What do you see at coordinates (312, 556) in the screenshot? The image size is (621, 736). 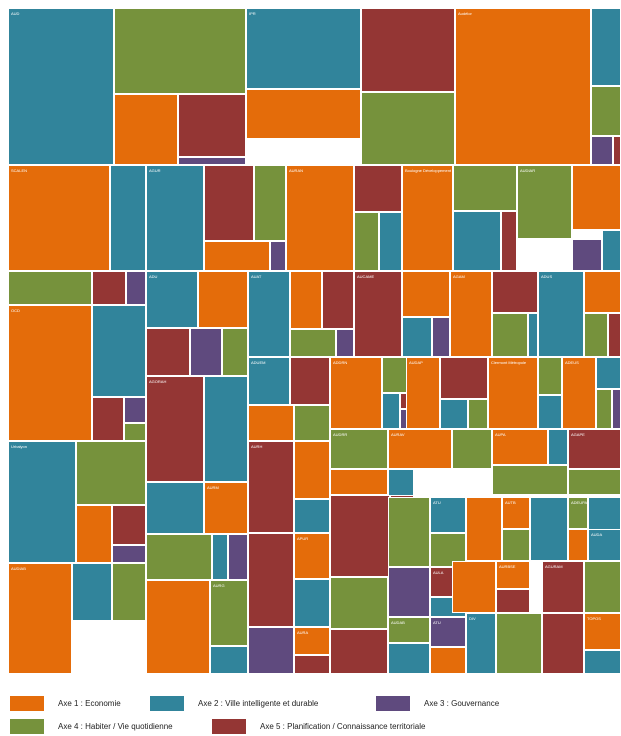 I see `treemap-cell: APUR` at bounding box center [312, 556].